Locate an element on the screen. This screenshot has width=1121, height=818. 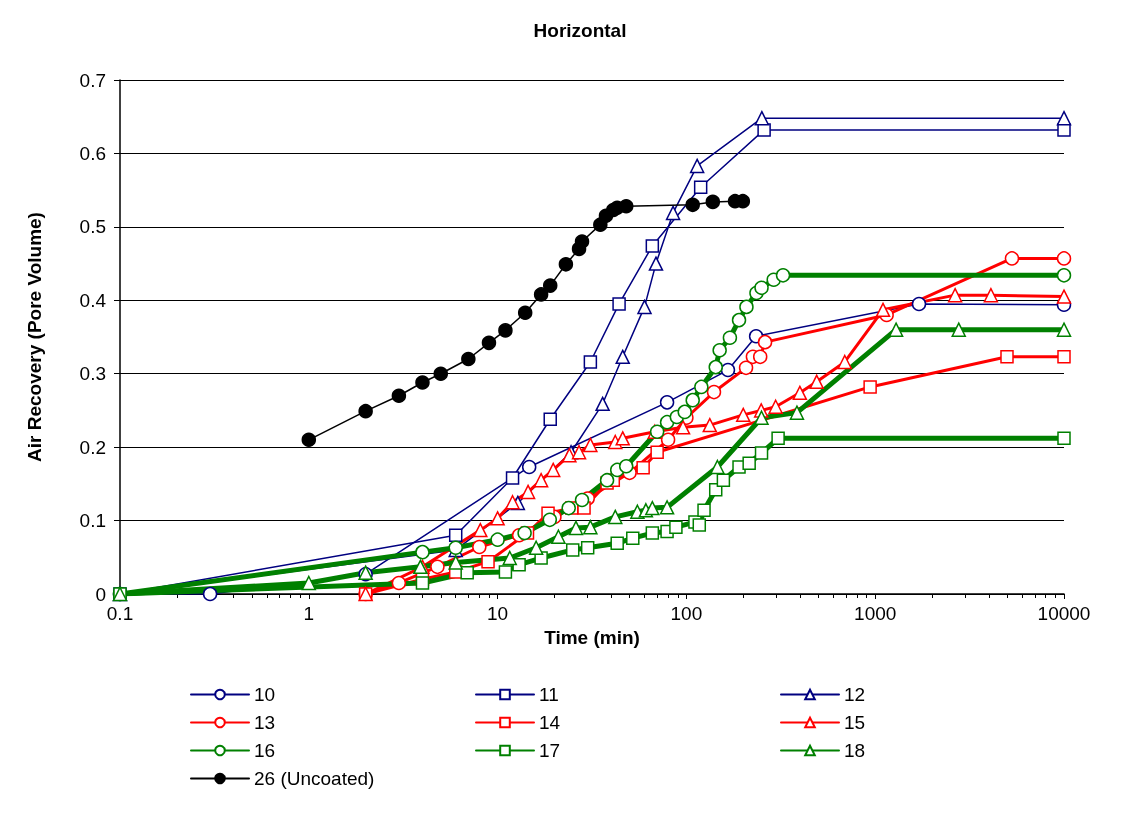
legend-label: 13 is located at coordinates (265, 722).